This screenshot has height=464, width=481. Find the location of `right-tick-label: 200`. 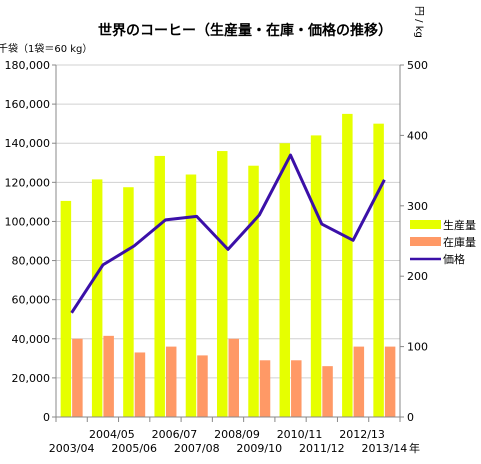

right-tick-label: 200 is located at coordinates (417, 276).